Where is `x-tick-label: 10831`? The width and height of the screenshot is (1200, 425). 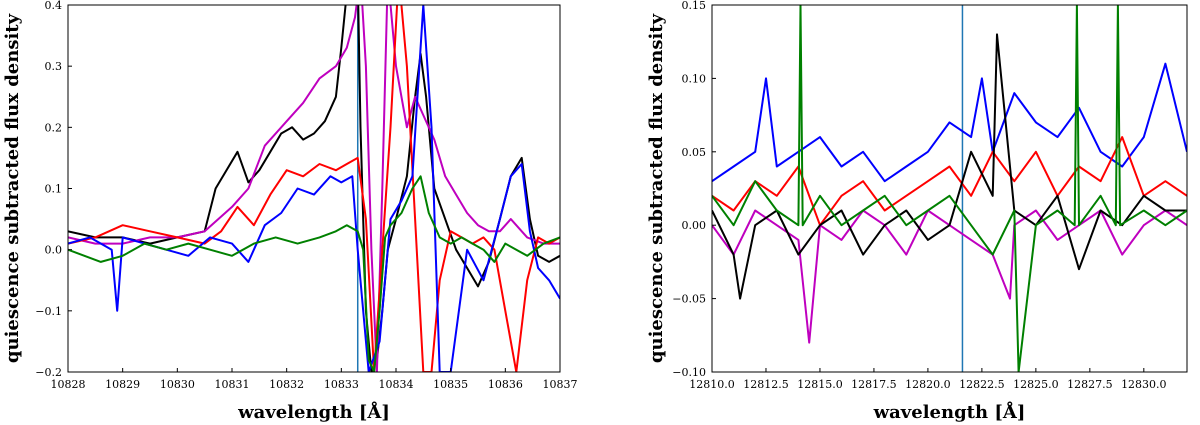
x-tick-label: 10831 is located at coordinates (232, 384).